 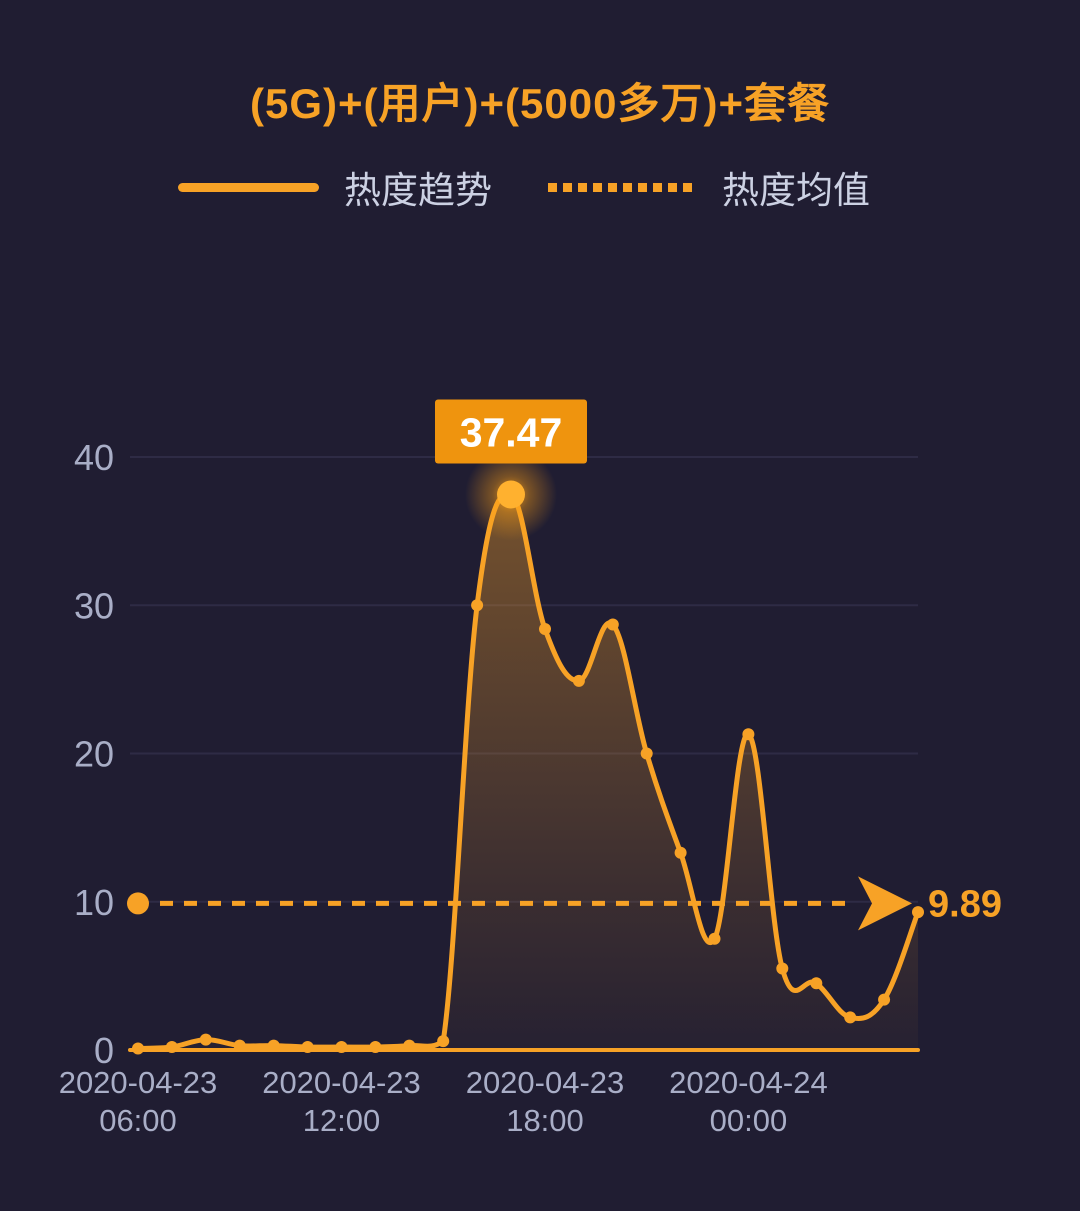 What do you see at coordinates (248, 187) in the screenshot?
I see `trend-line-swatch-icon` at bounding box center [248, 187].